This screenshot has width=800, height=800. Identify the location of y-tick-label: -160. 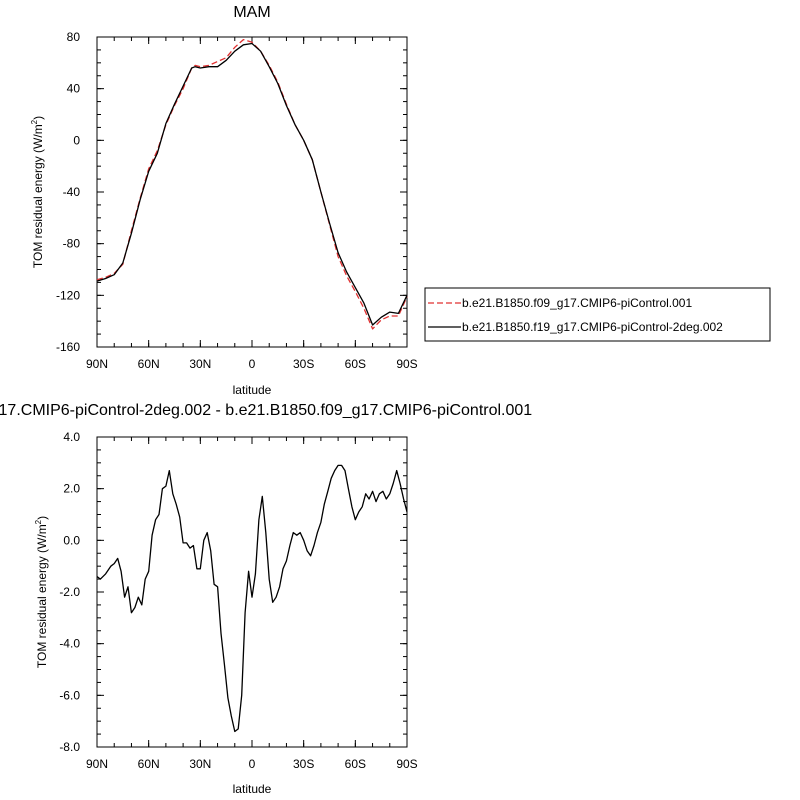
(68, 347).